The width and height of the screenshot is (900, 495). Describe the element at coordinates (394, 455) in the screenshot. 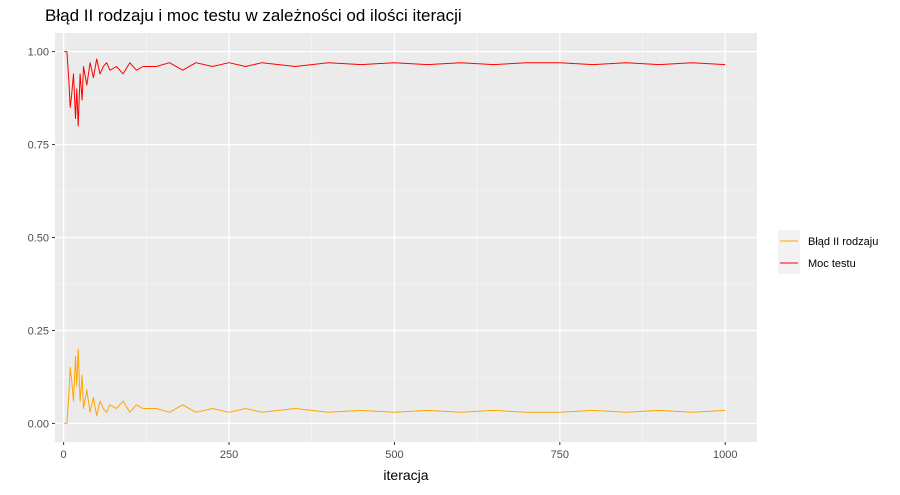

I see `x-tick-label: 500` at that location.